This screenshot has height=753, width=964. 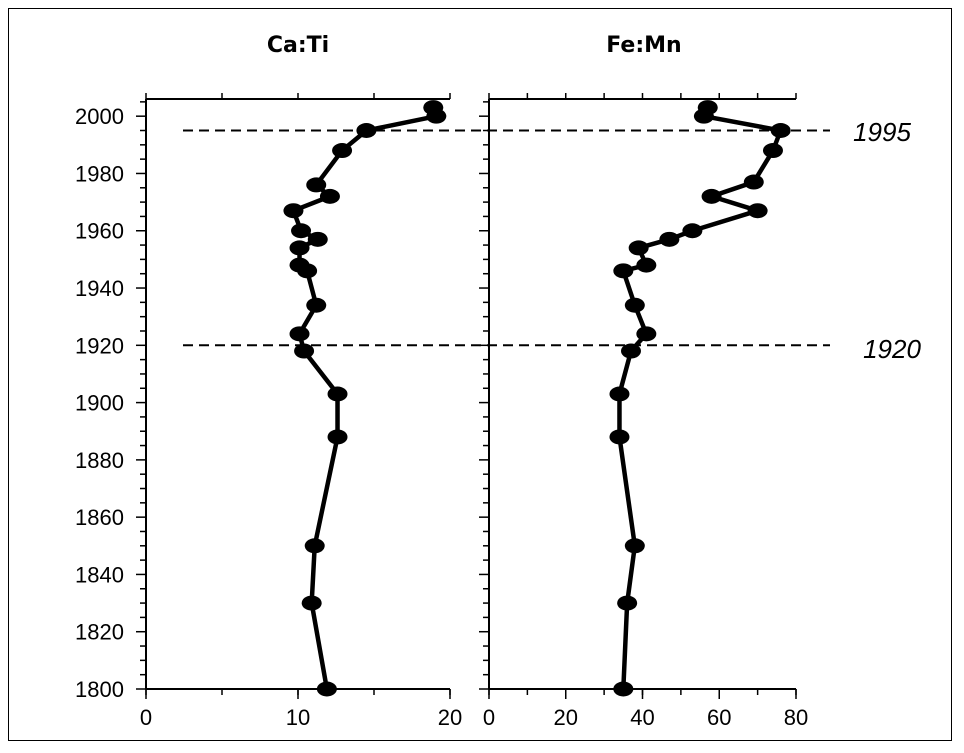 What do you see at coordinates (719, 717) in the screenshot?
I see `femn-x-tick-label: 60` at bounding box center [719, 717].